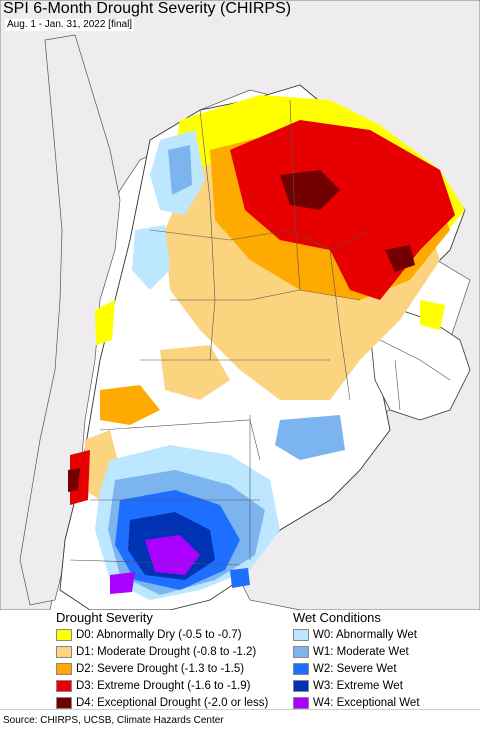  I want to click on legend-item-d4: D4: Exceptional Drought (-2.0 or less), so click(162, 702).